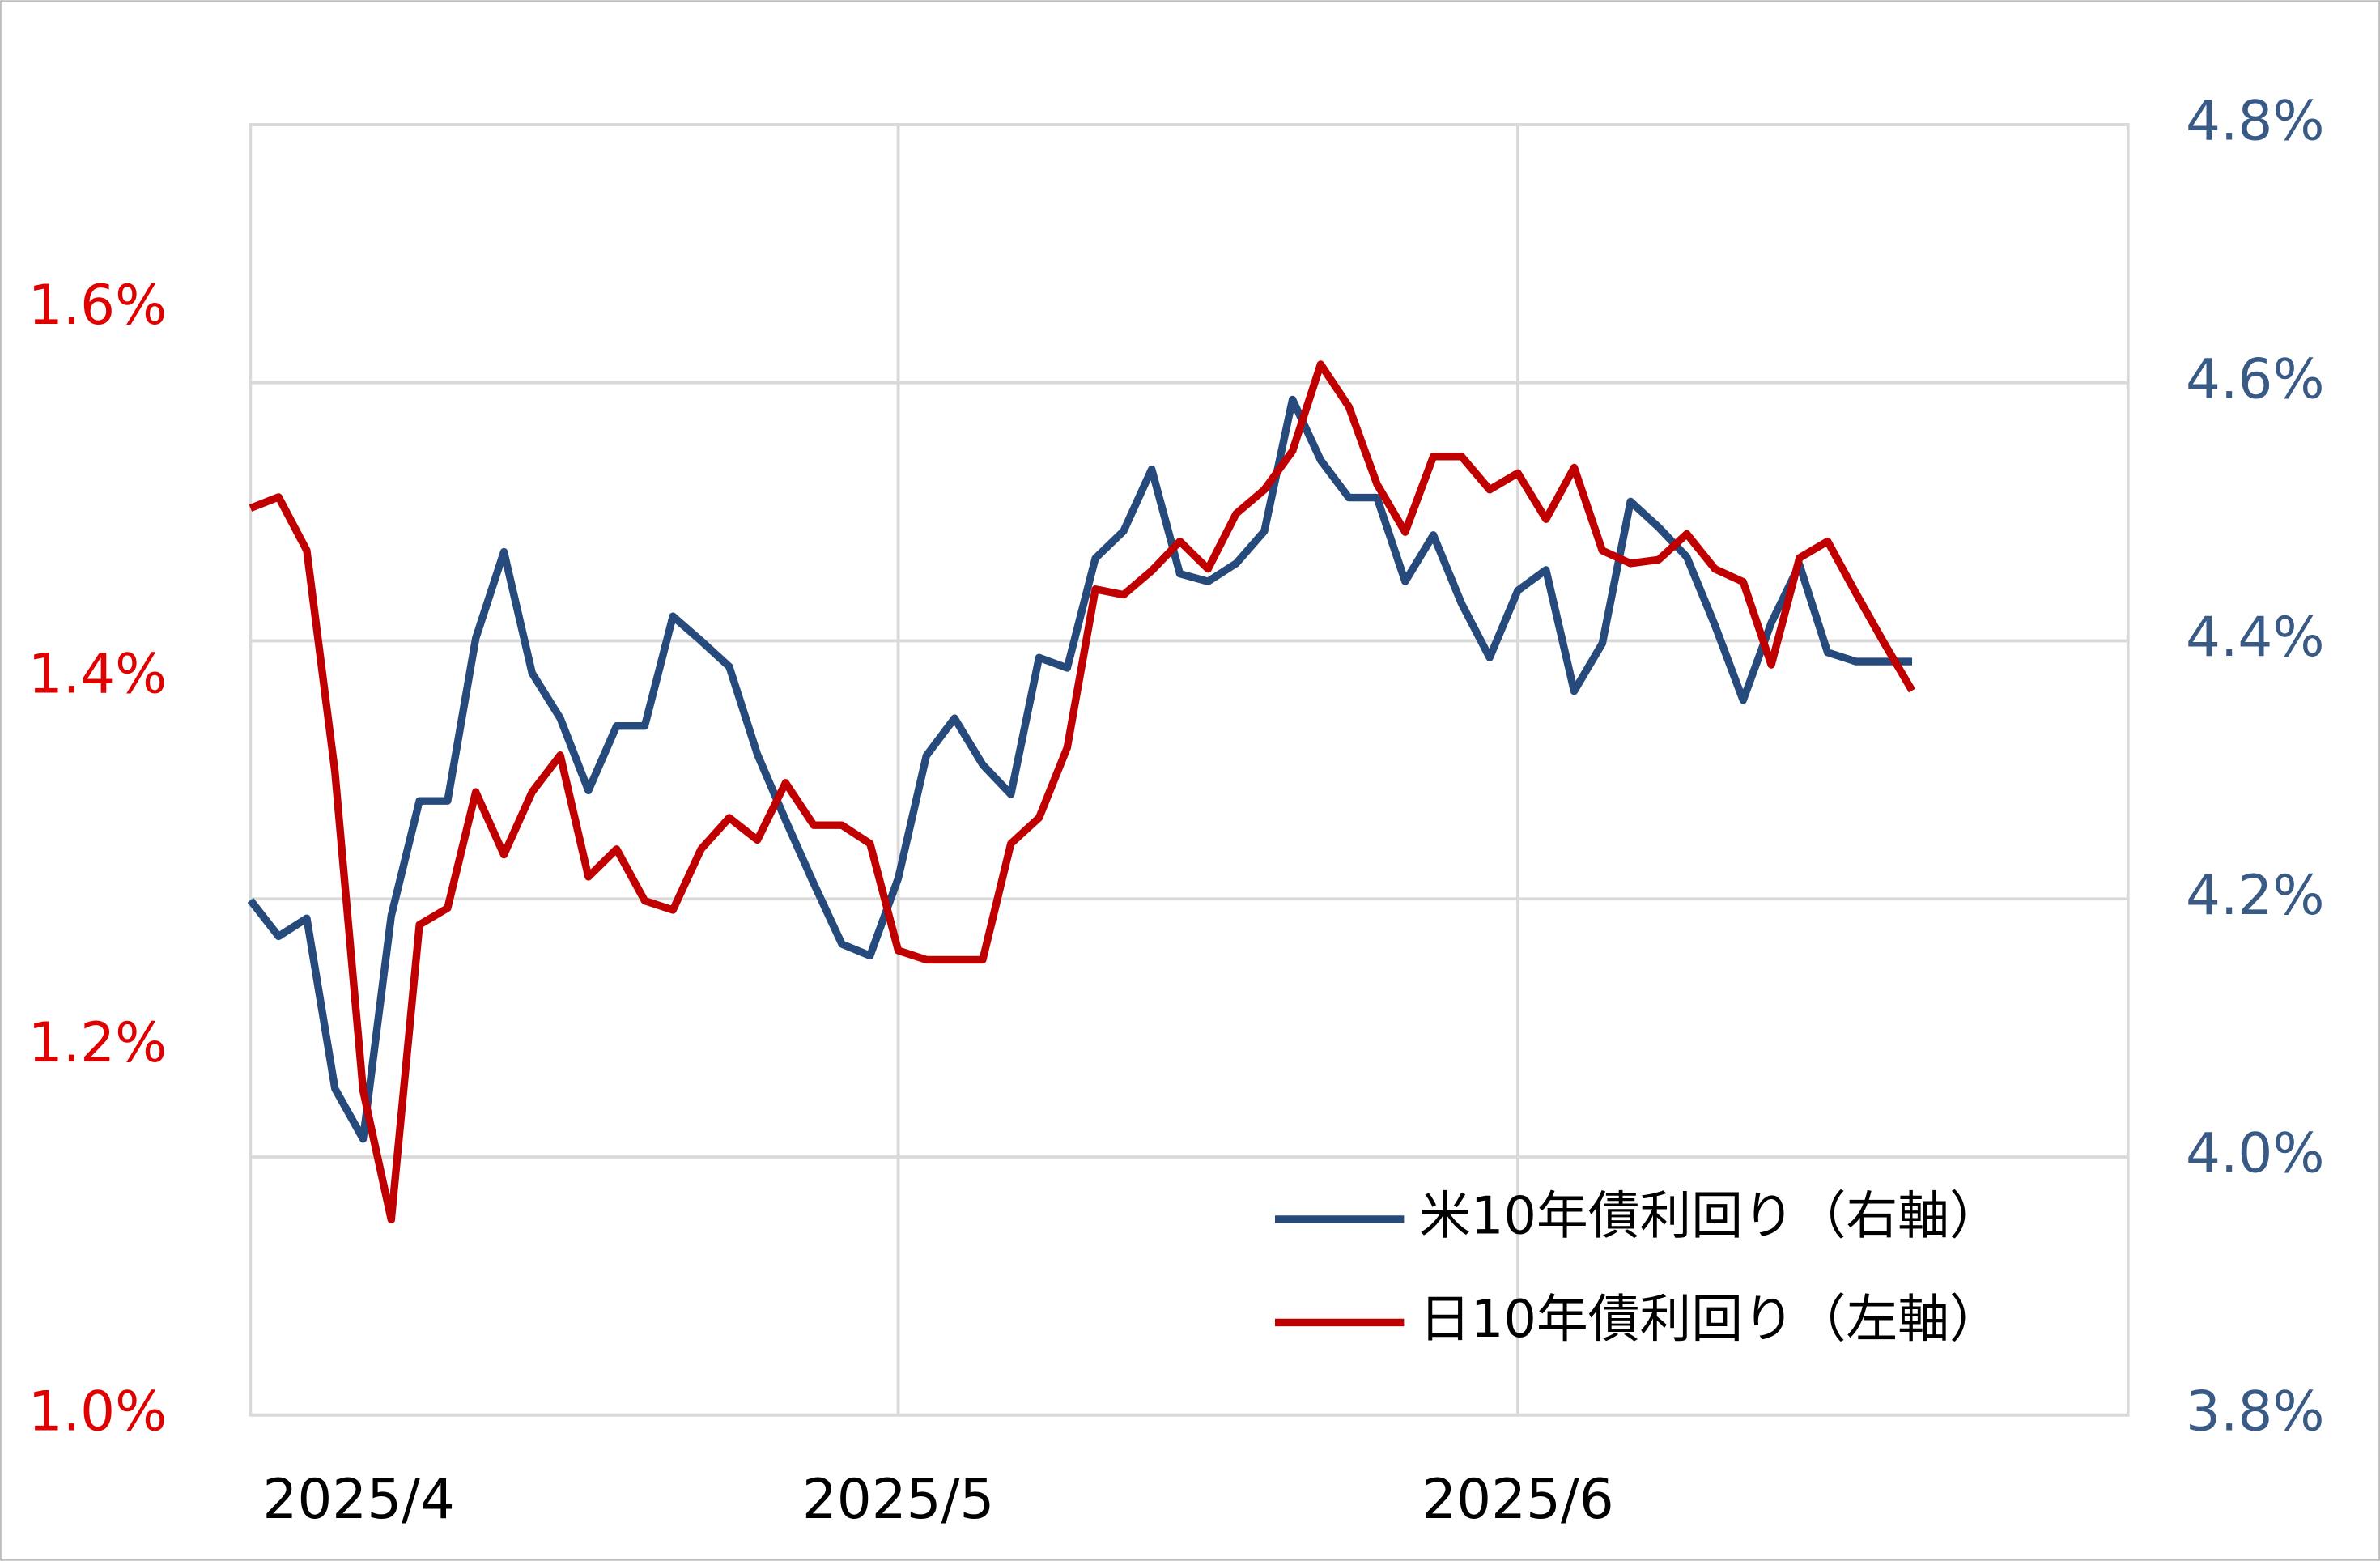  Describe the element at coordinates (98, 674) in the screenshot. I see `y-tick-label: 1.4%` at that location.